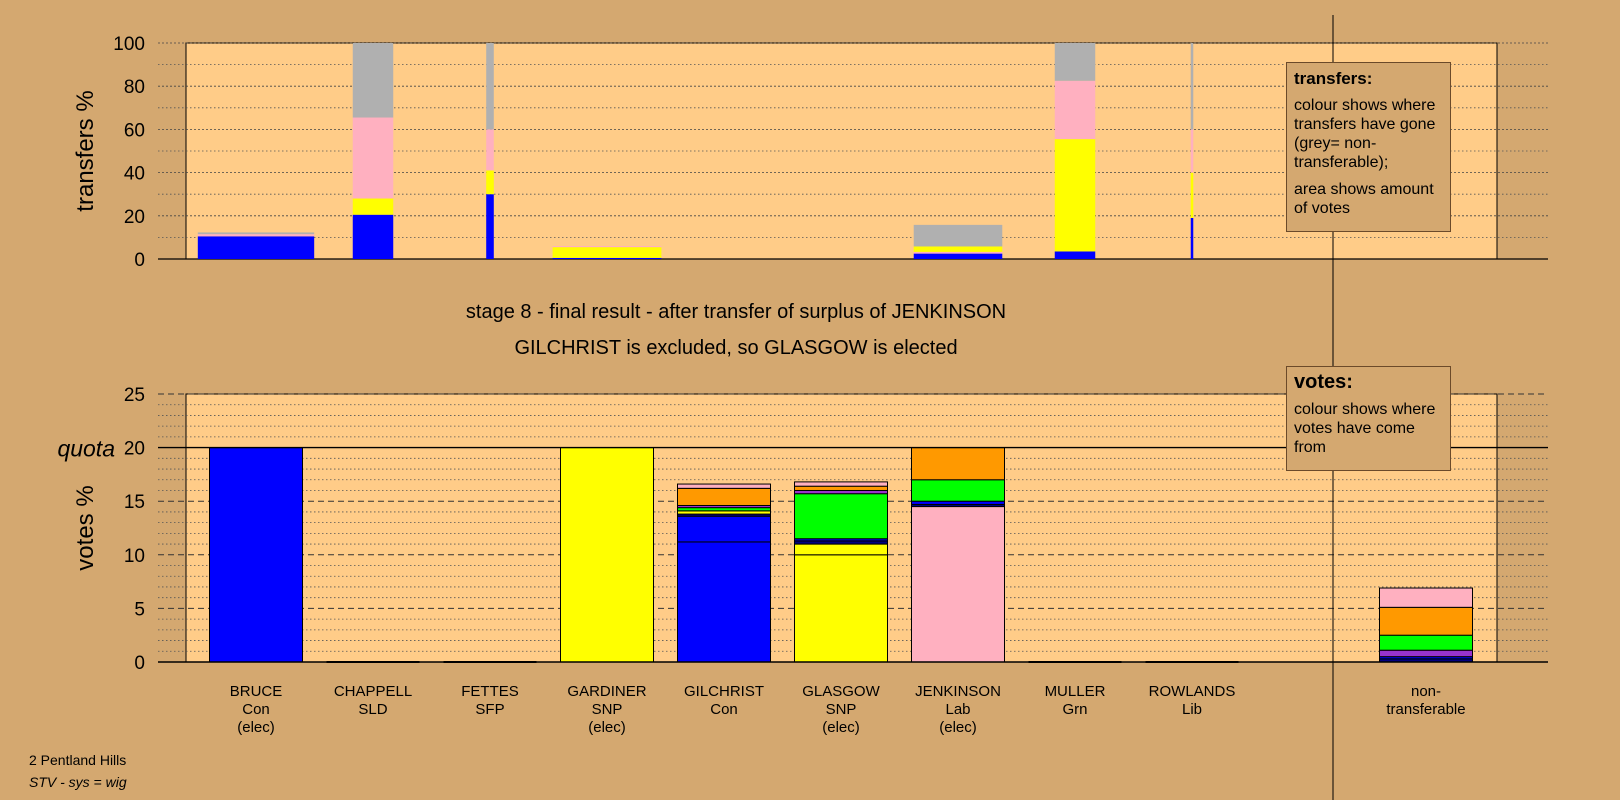 The width and height of the screenshot is (1620, 800). I want to click on quota-label: quota, so click(86, 449).